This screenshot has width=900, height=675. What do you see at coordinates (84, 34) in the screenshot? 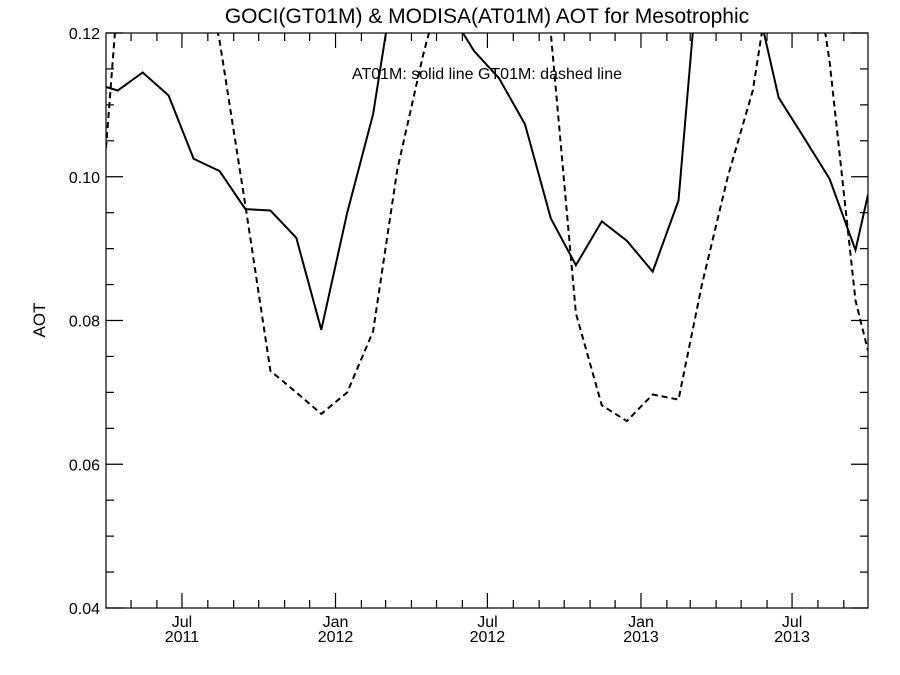
I see `y-tick-label: 0.12` at bounding box center [84, 34].